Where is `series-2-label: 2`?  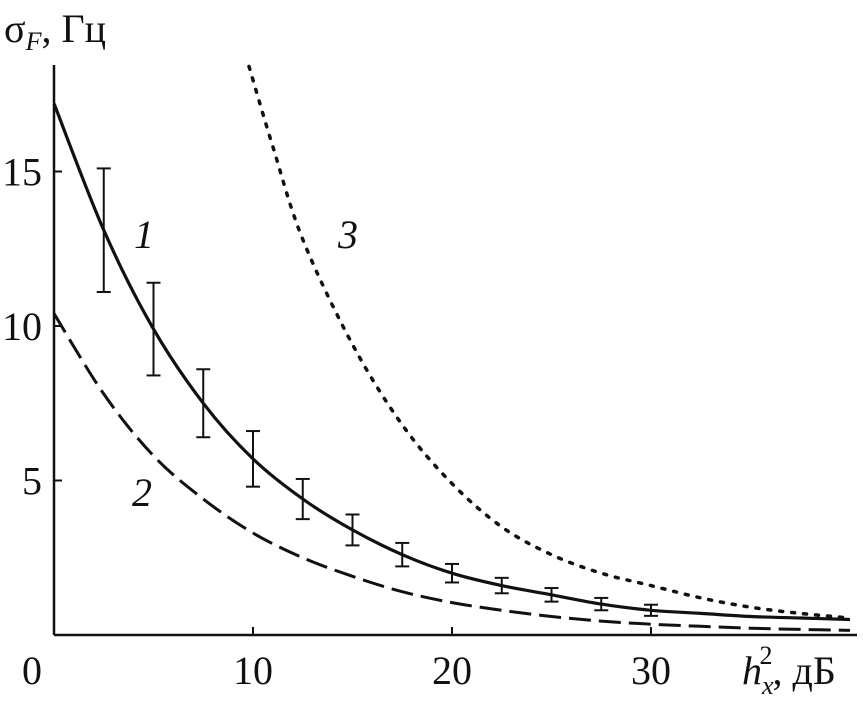
series-2-label: 2 is located at coordinates (142, 492).